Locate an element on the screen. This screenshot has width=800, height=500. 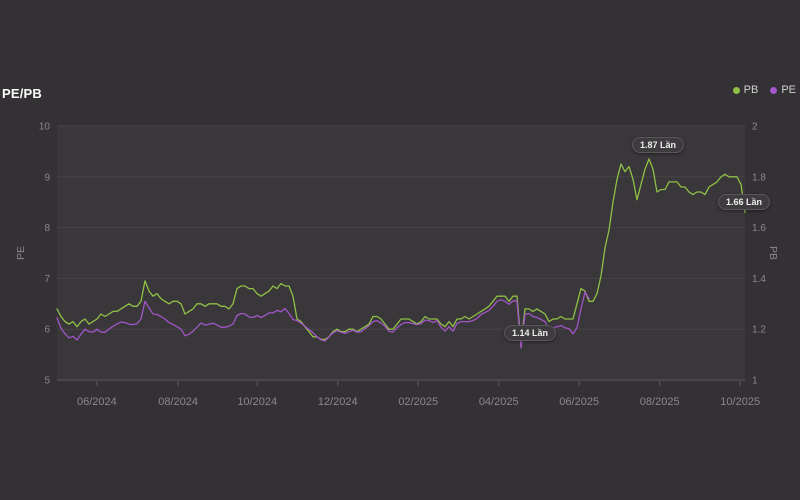
annotation-pill: 1.66 Lần is located at coordinates (744, 202).